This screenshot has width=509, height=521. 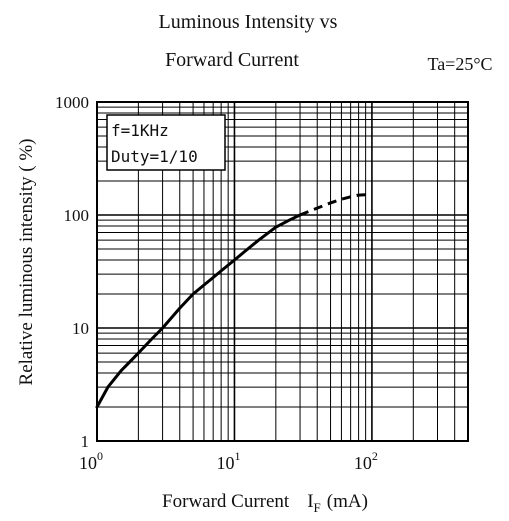 I want to click on x-tick-labels: 10⁰ 10¹ 10², so click(x=228, y=461).